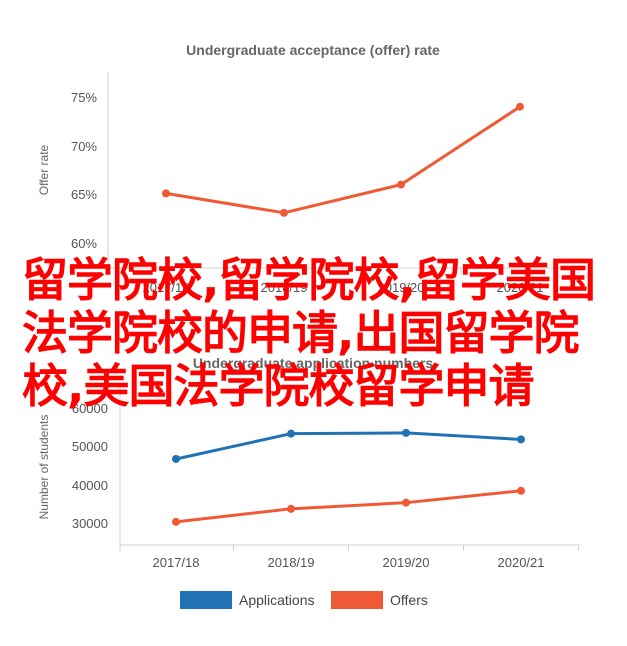 The height and width of the screenshot is (646, 627). Describe the element at coordinates (90, 446) in the screenshot. I see `y-tick-label: 50000` at that location.